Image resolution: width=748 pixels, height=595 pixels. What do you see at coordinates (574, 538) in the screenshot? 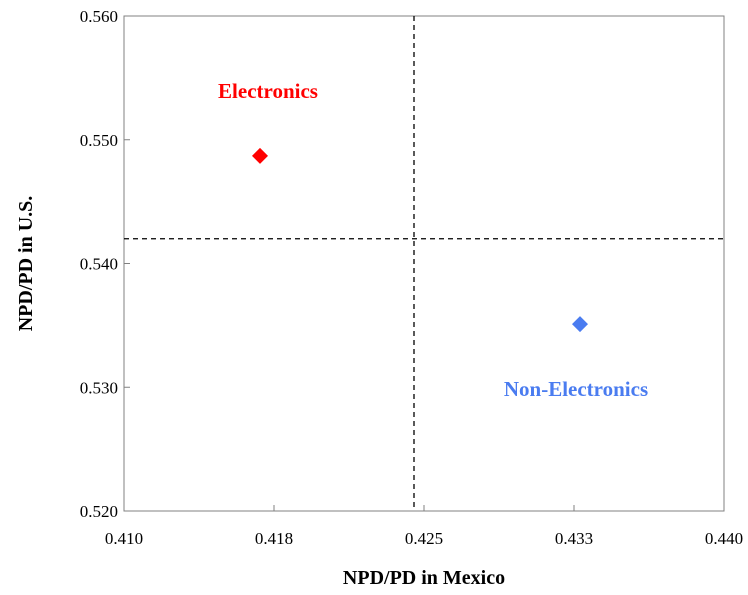
I see `x-tick-label: 0.433` at bounding box center [574, 538].